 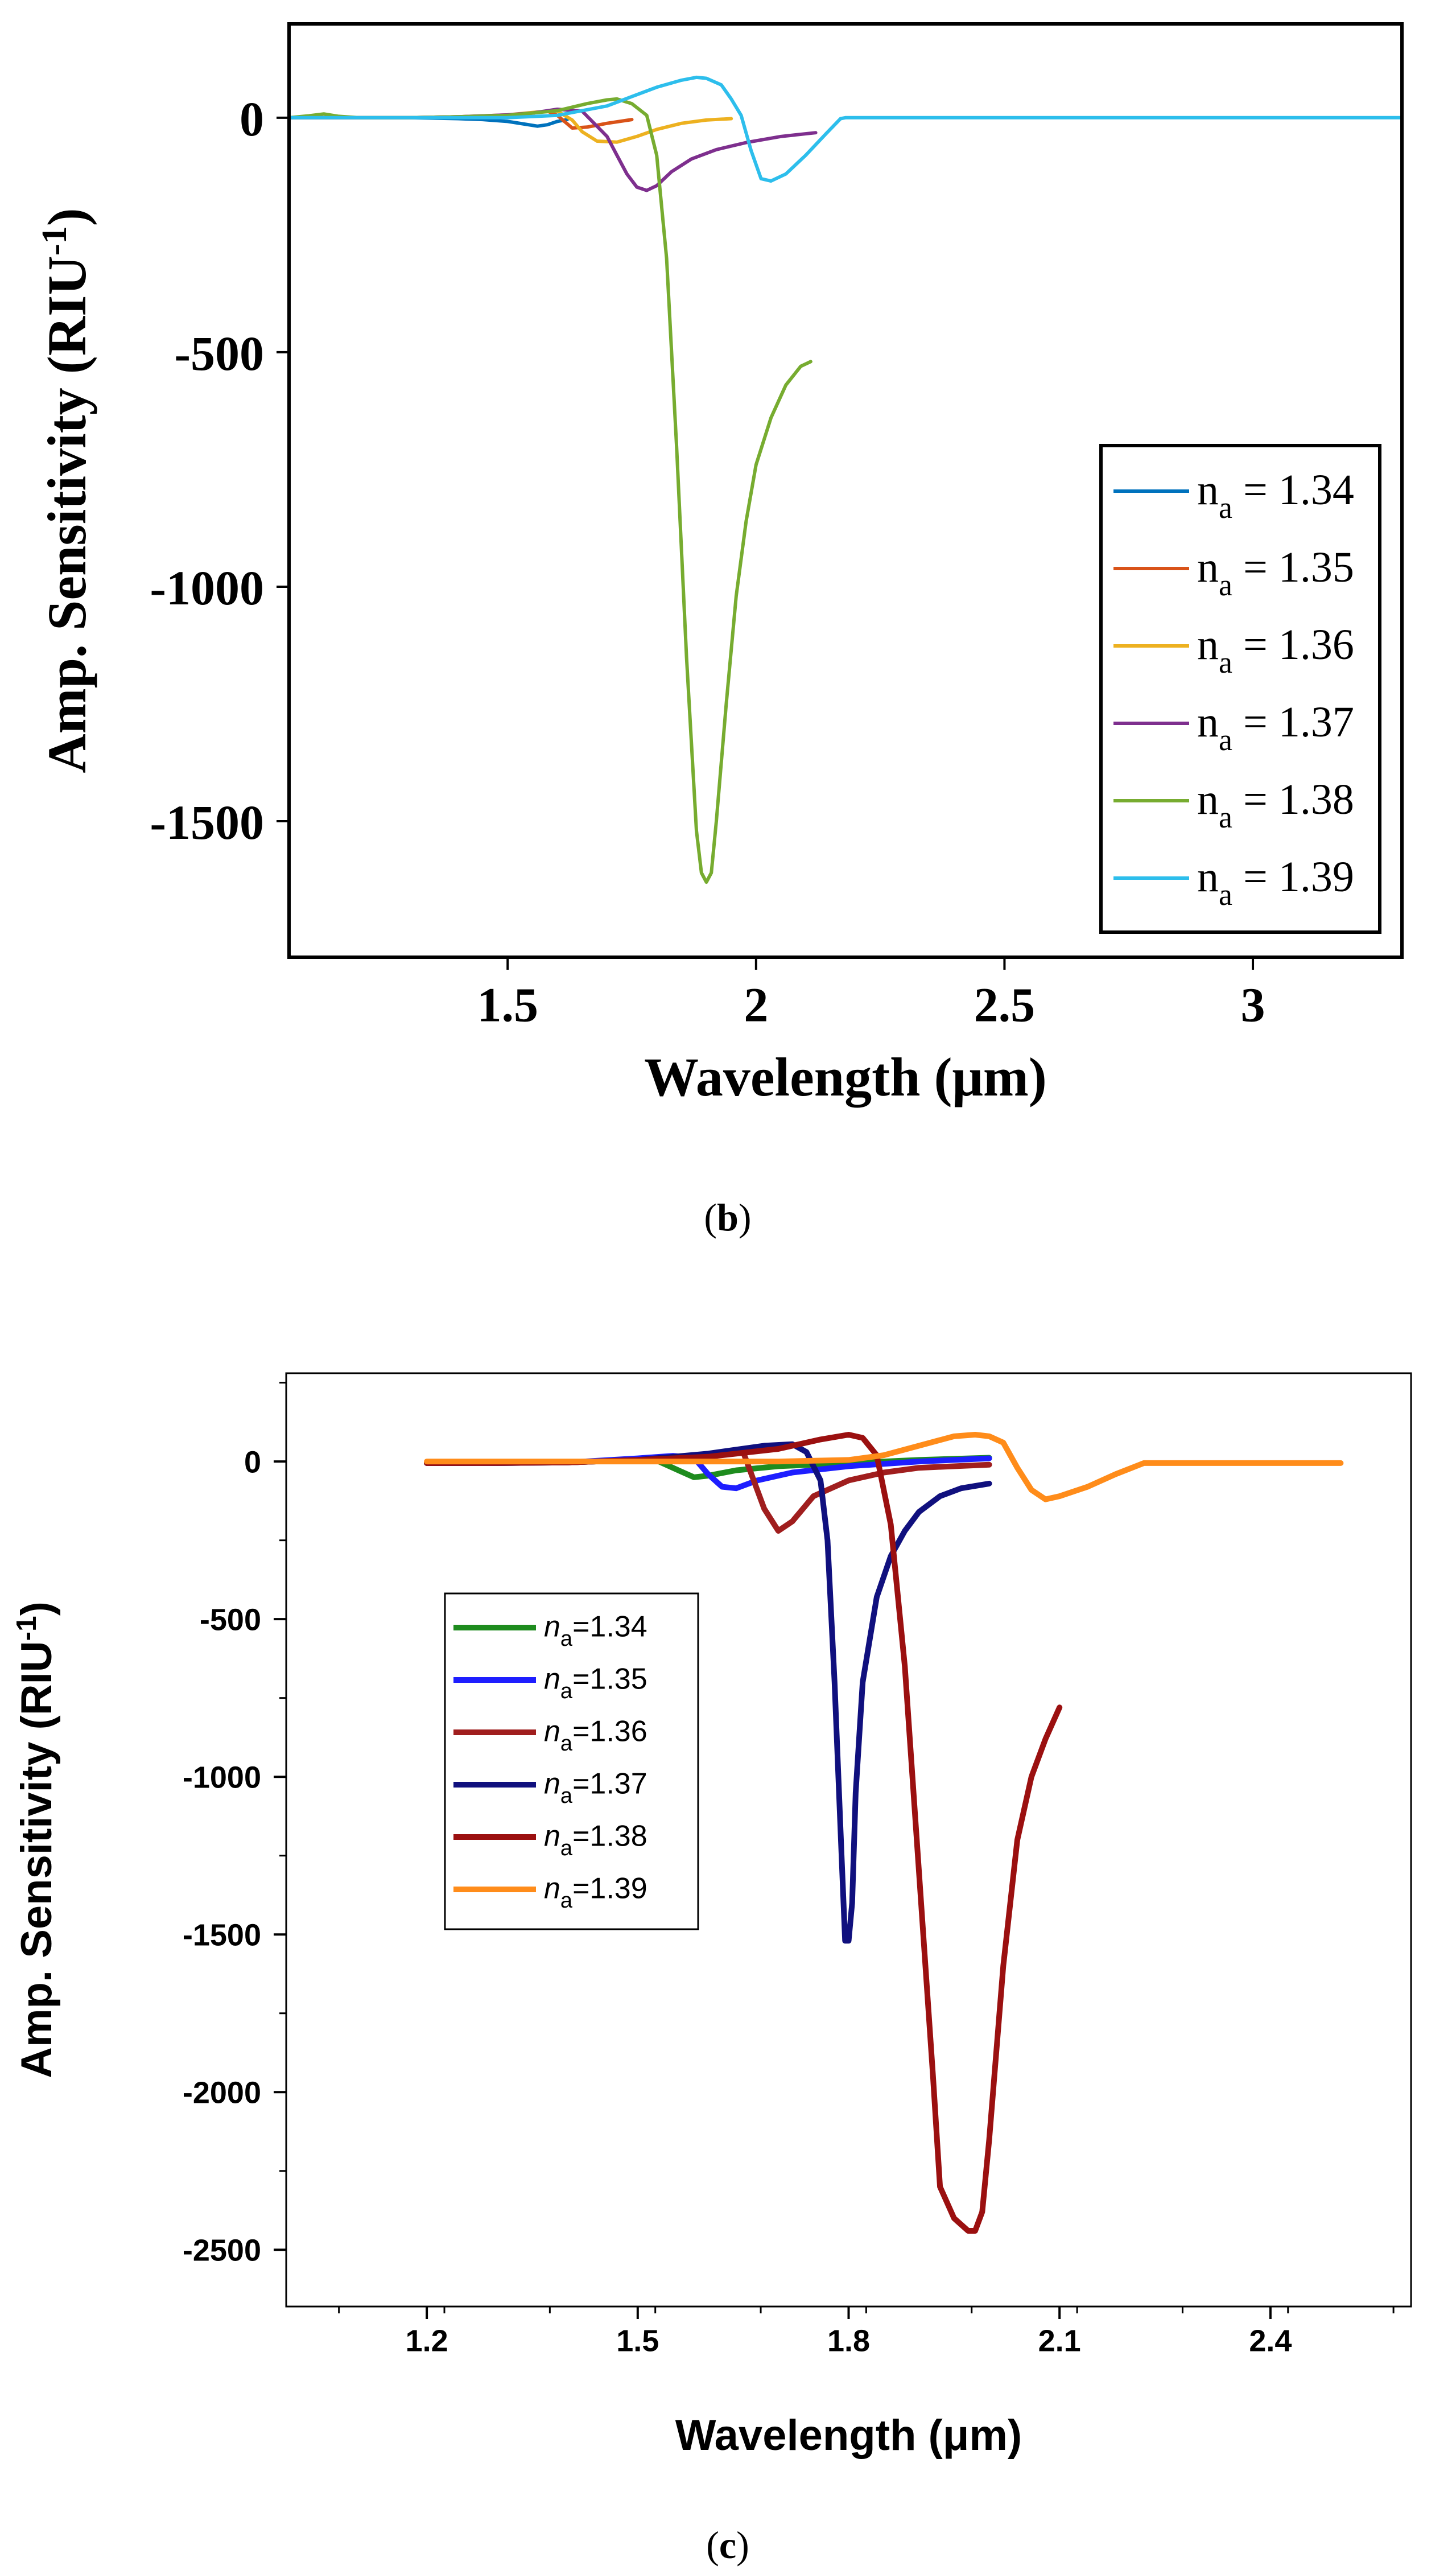 What do you see at coordinates (222, 2093) in the screenshot?
I see `y-tick-label-c-4: -2000` at bounding box center [222, 2093].